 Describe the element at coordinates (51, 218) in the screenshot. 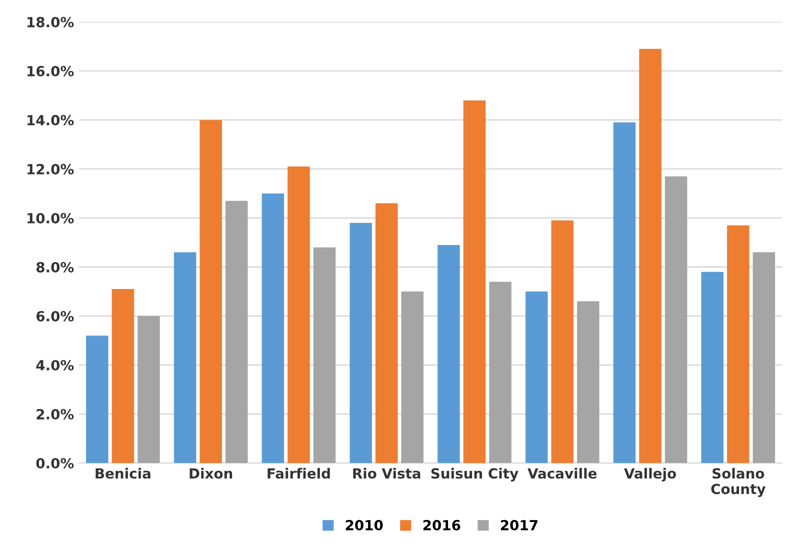

I see `y-tick-label: 10.0%` at that location.